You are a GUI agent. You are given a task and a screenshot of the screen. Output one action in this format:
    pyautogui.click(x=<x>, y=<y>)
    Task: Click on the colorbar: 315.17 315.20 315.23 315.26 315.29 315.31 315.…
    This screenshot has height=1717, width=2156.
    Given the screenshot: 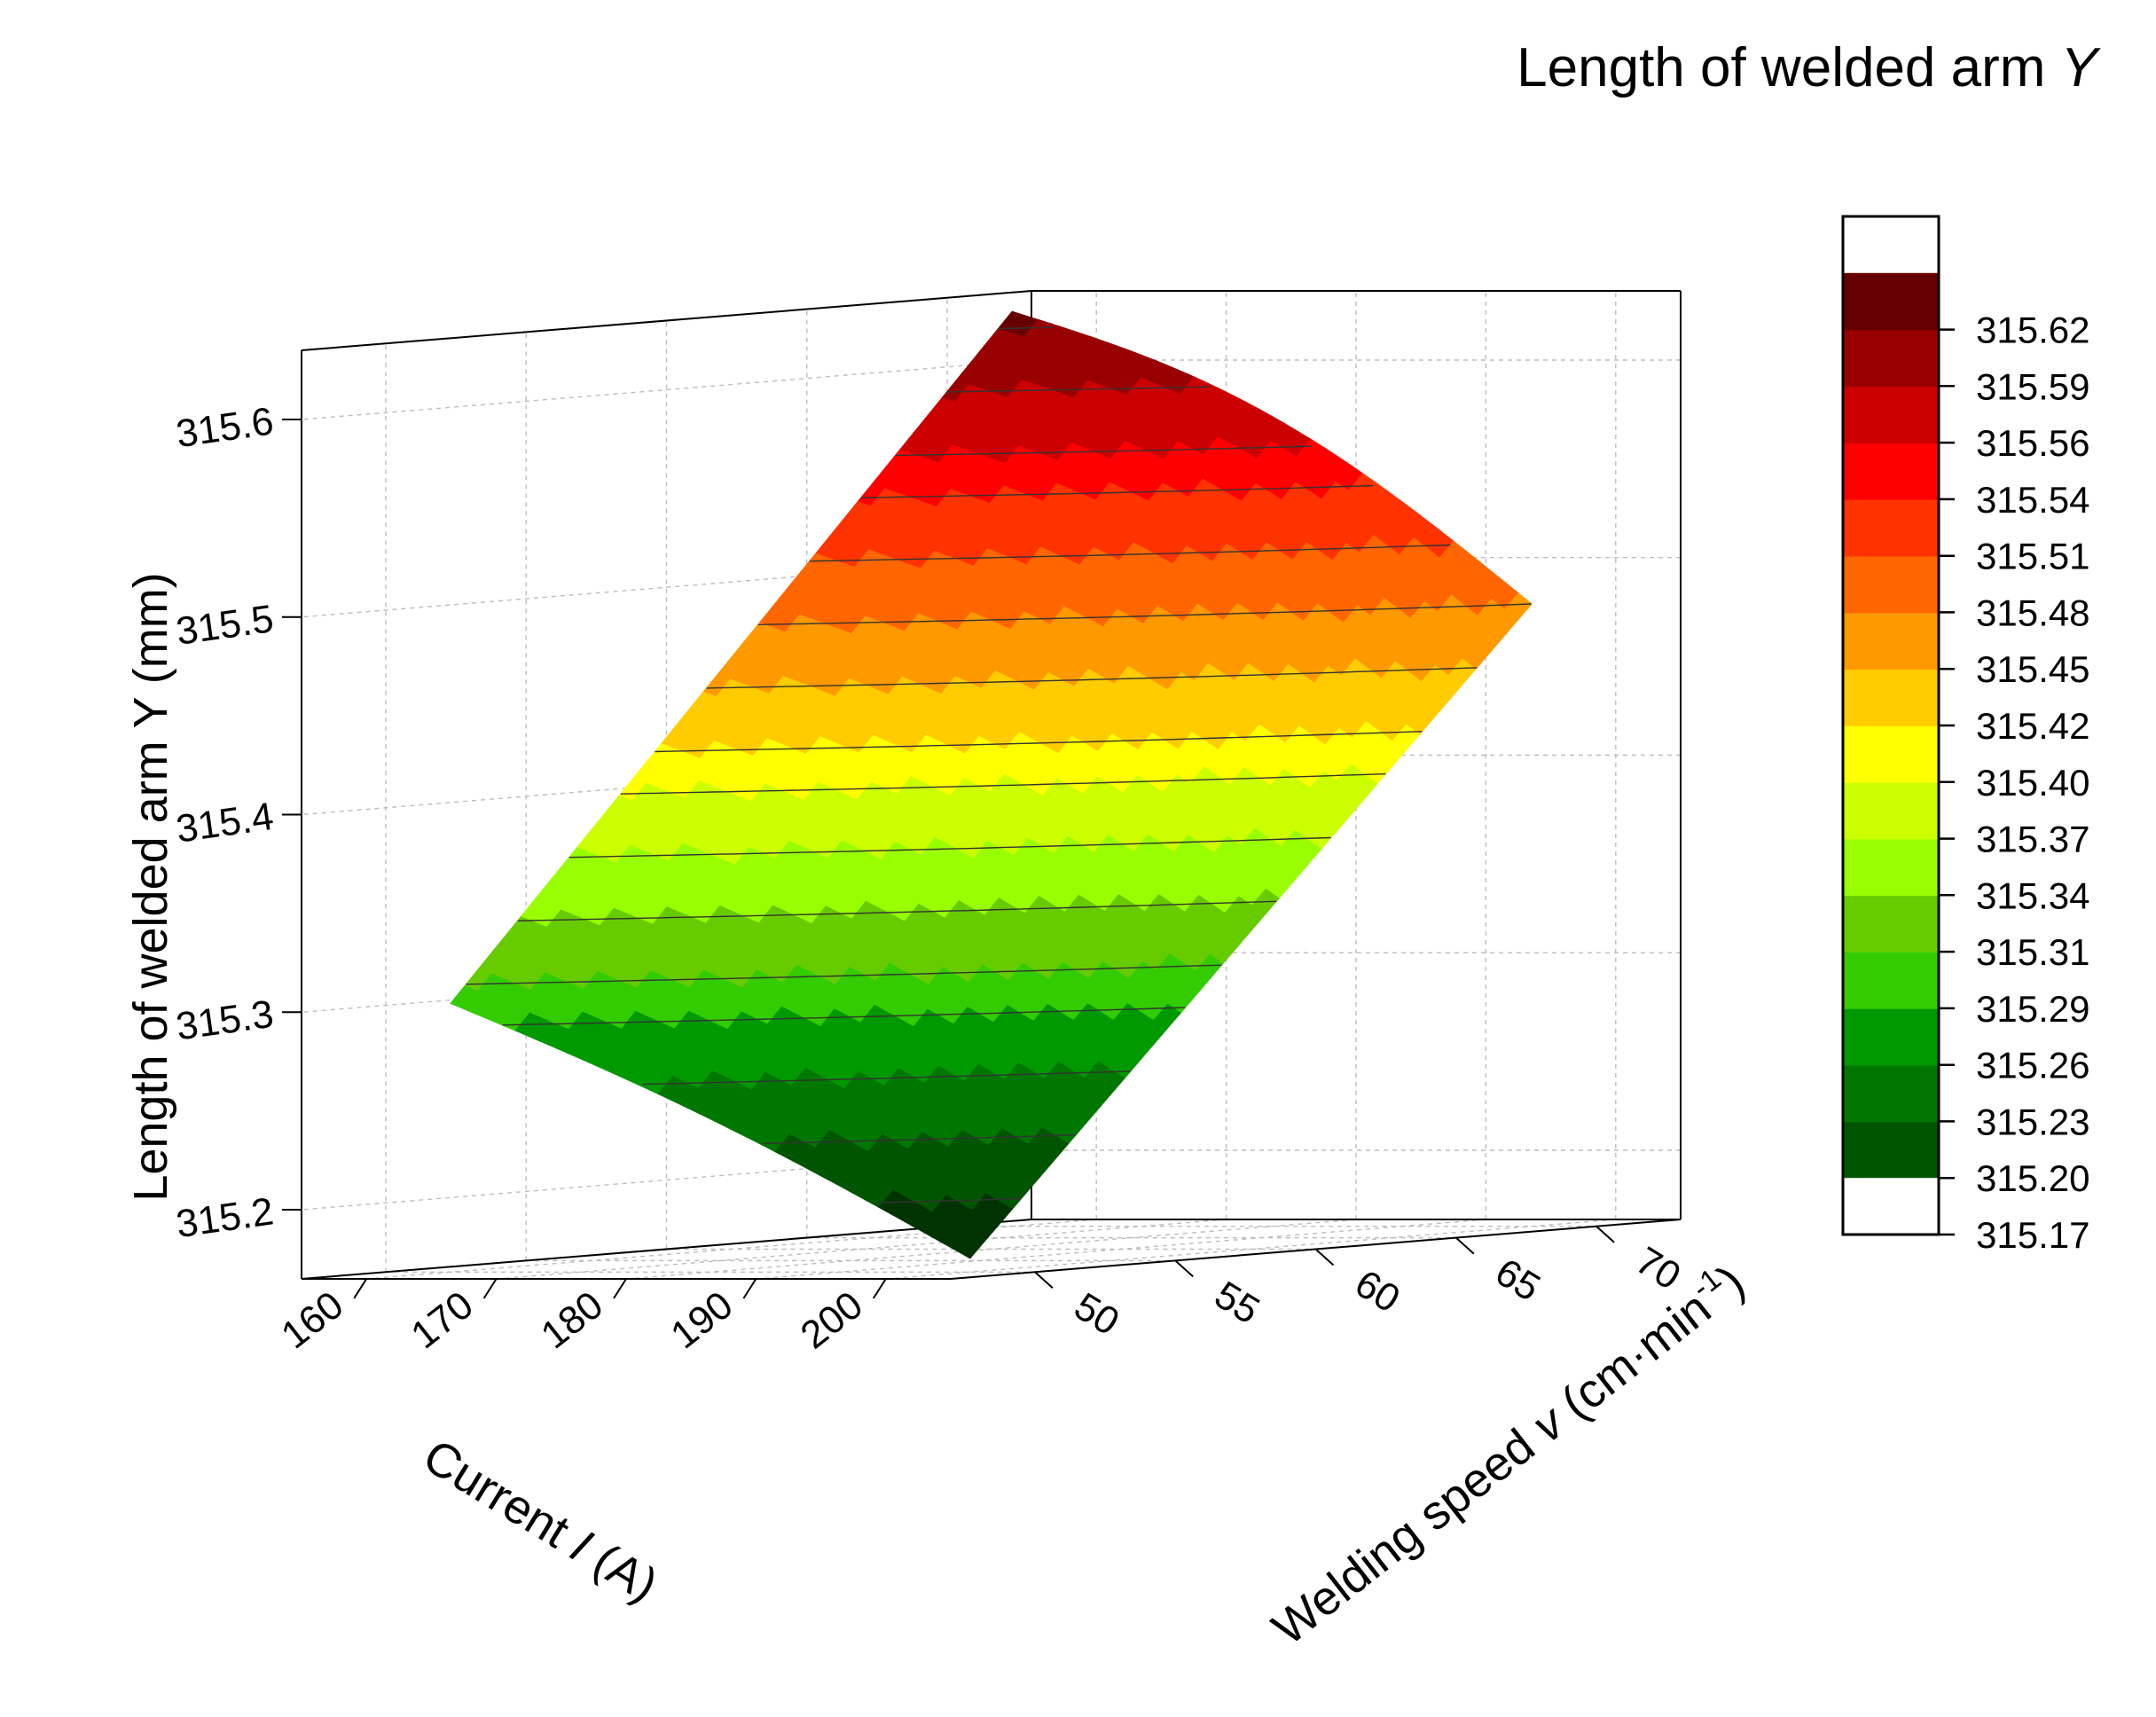 What is the action you would take?
    pyautogui.click(x=1965, y=735)
    